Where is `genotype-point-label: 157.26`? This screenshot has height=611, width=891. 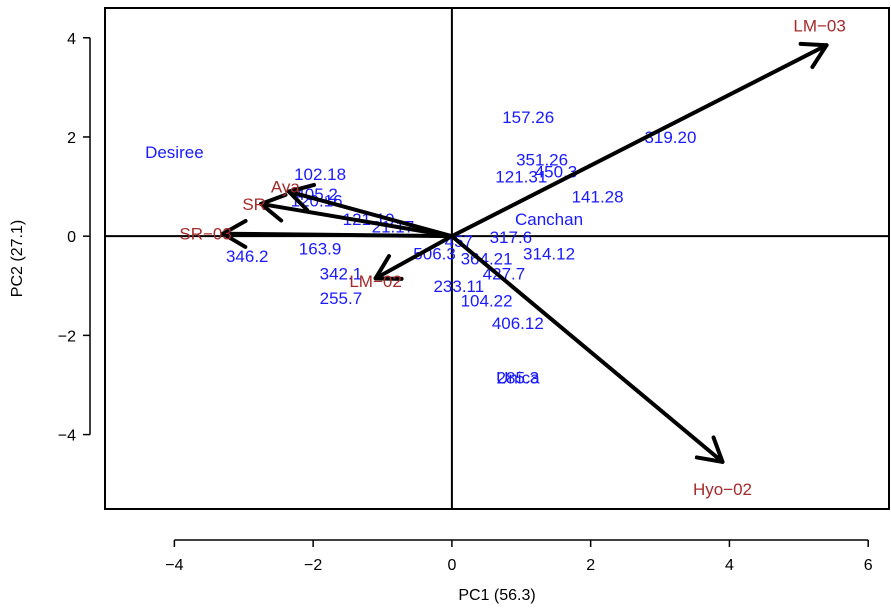 genotype-point-label: 157.26 is located at coordinates (528, 117).